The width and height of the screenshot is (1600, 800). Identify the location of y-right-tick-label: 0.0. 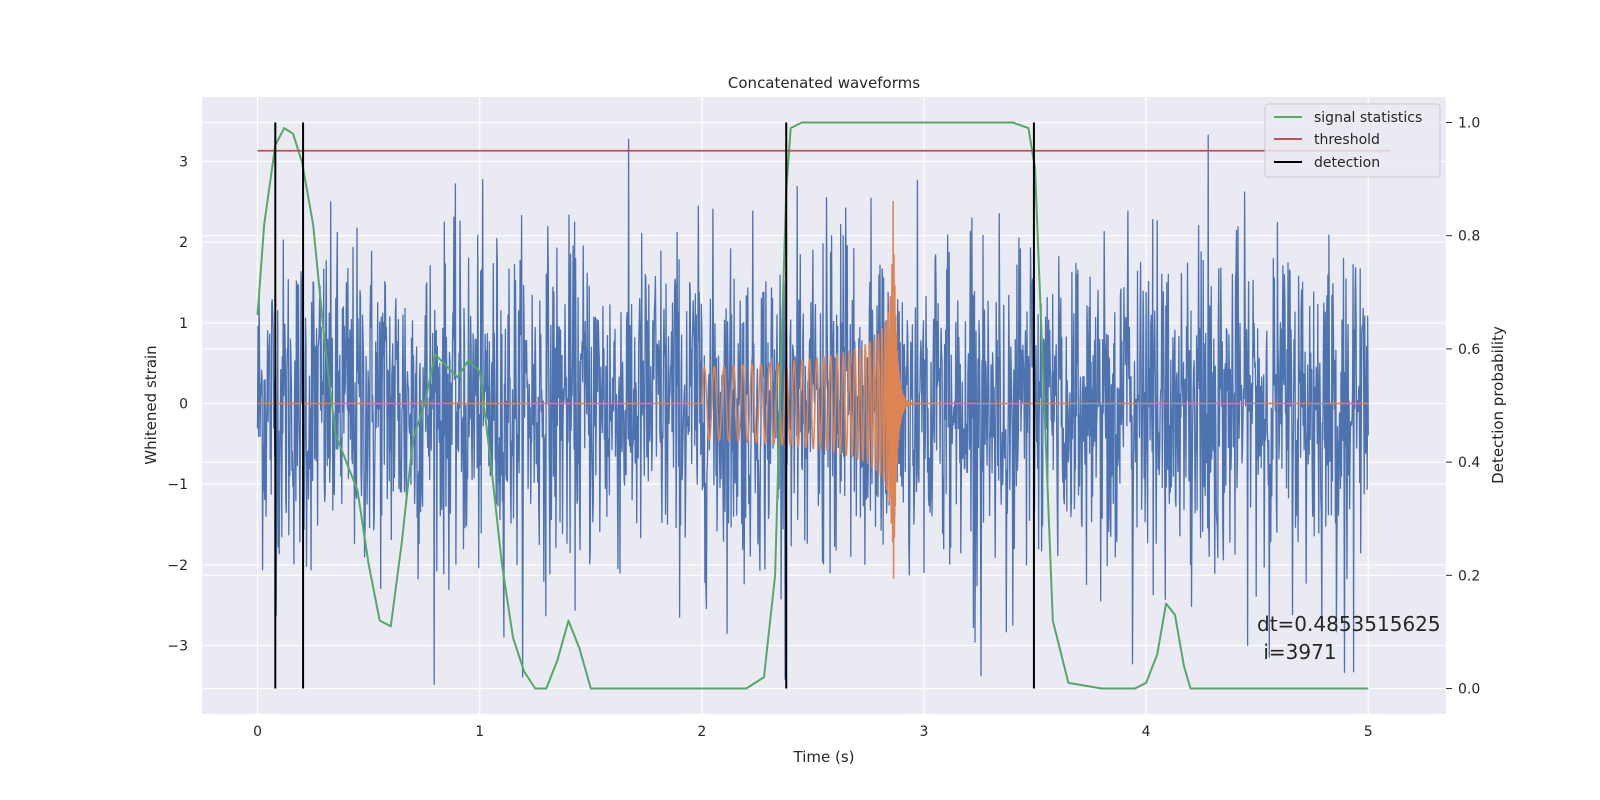
(1469, 690).